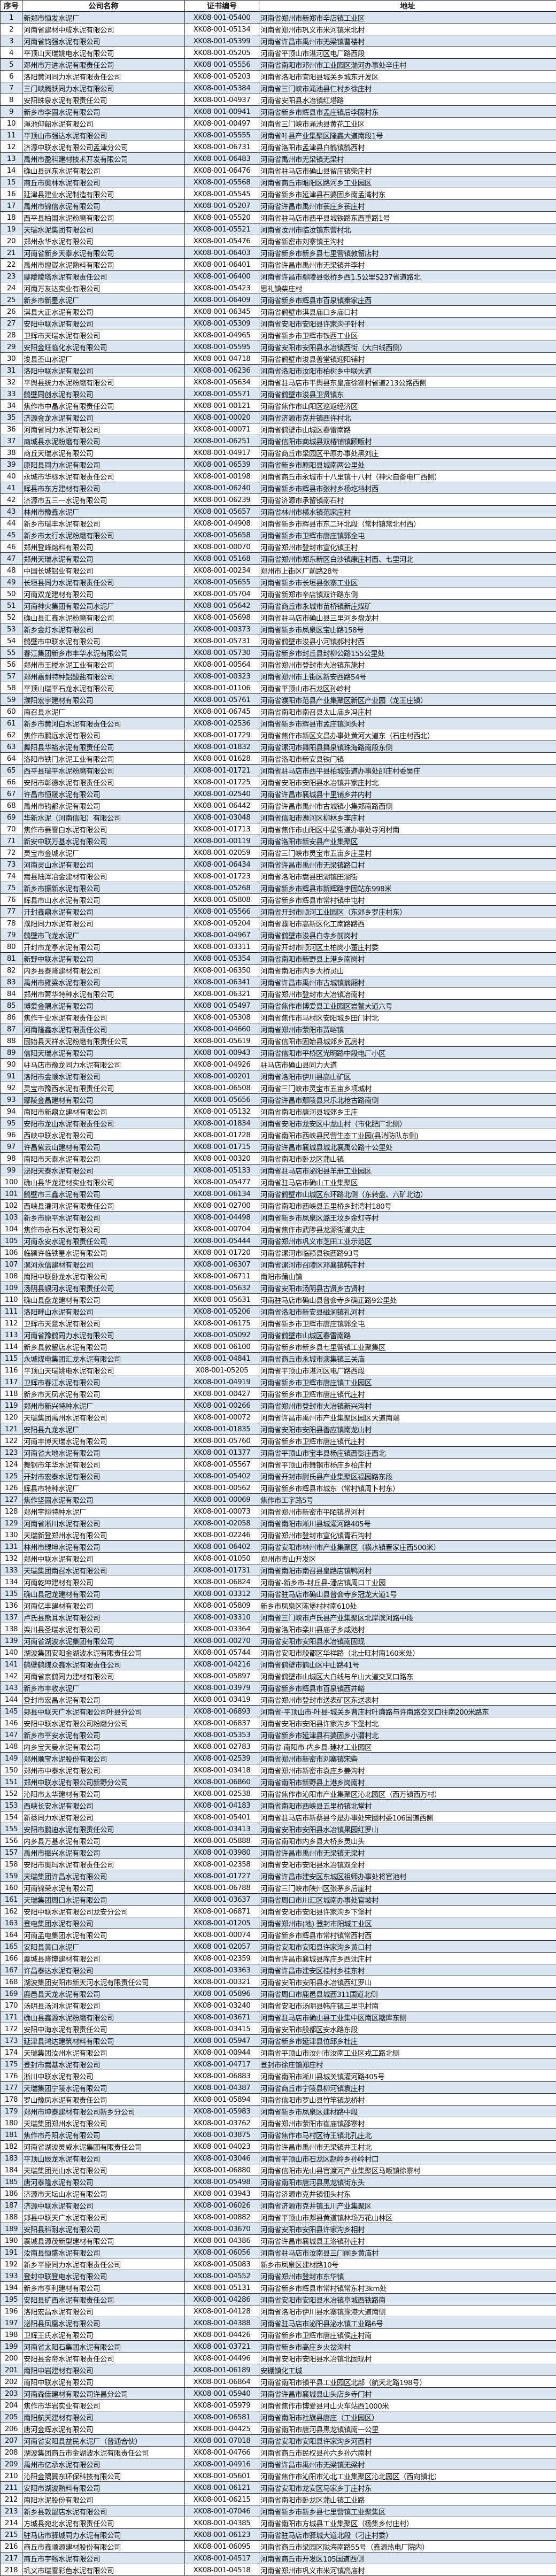 This screenshot has width=556, height=2576. Describe the element at coordinates (103, 1053) in the screenshot. I see `cell-company-name: 信阳天瑞水泥有限公司` at that location.